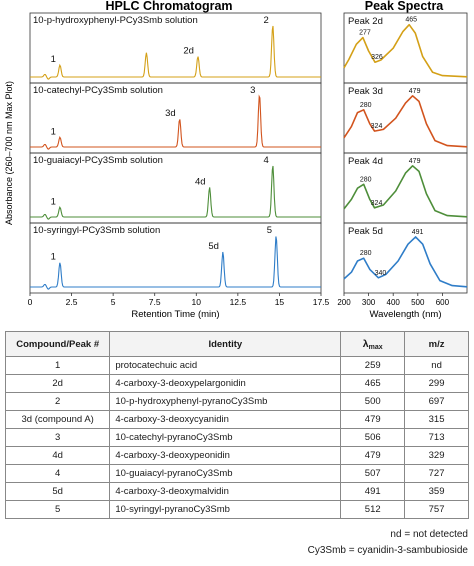 The width and height of the screenshot is (474, 566). I want to click on spectrum-panel-frame, so click(405, 258).